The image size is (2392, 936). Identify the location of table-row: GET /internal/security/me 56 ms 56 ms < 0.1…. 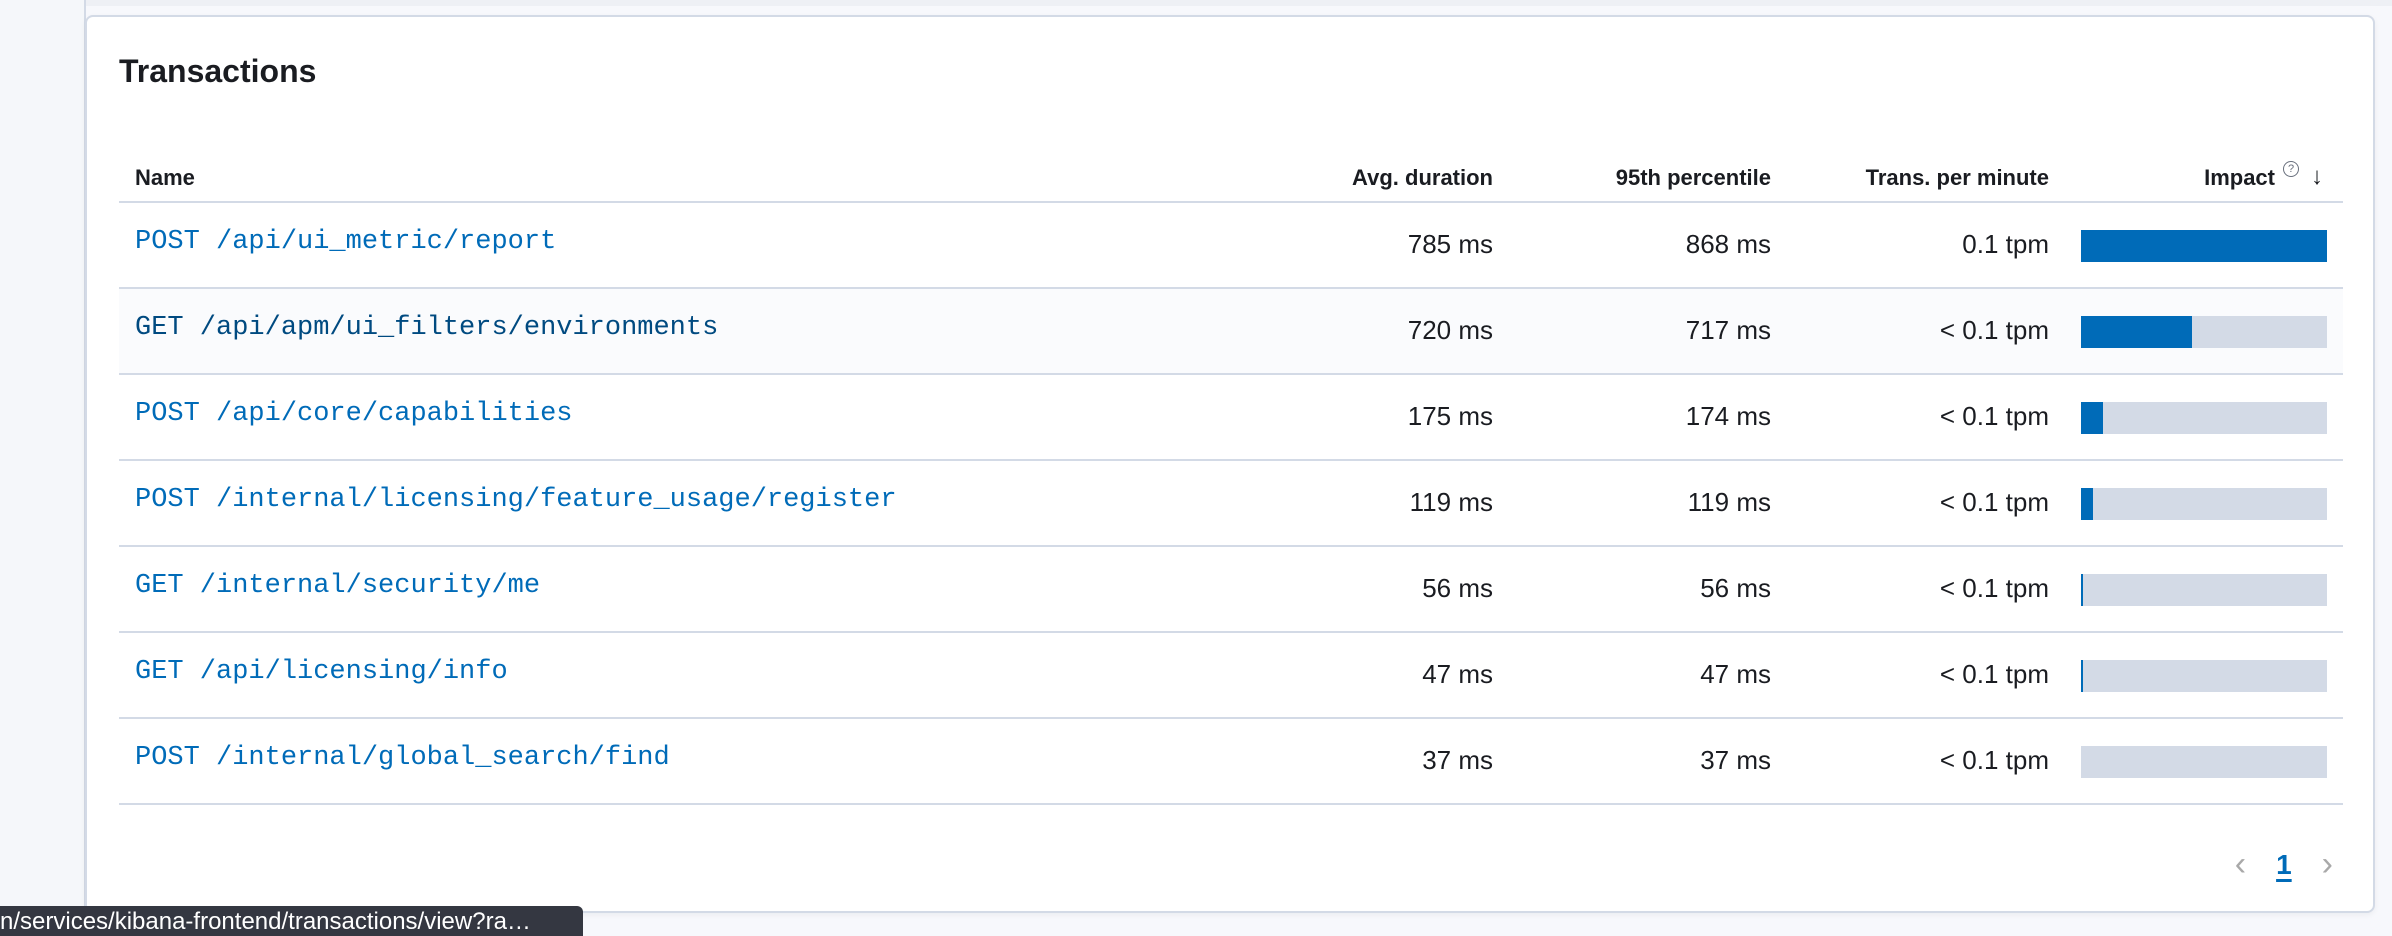
(1231, 590).